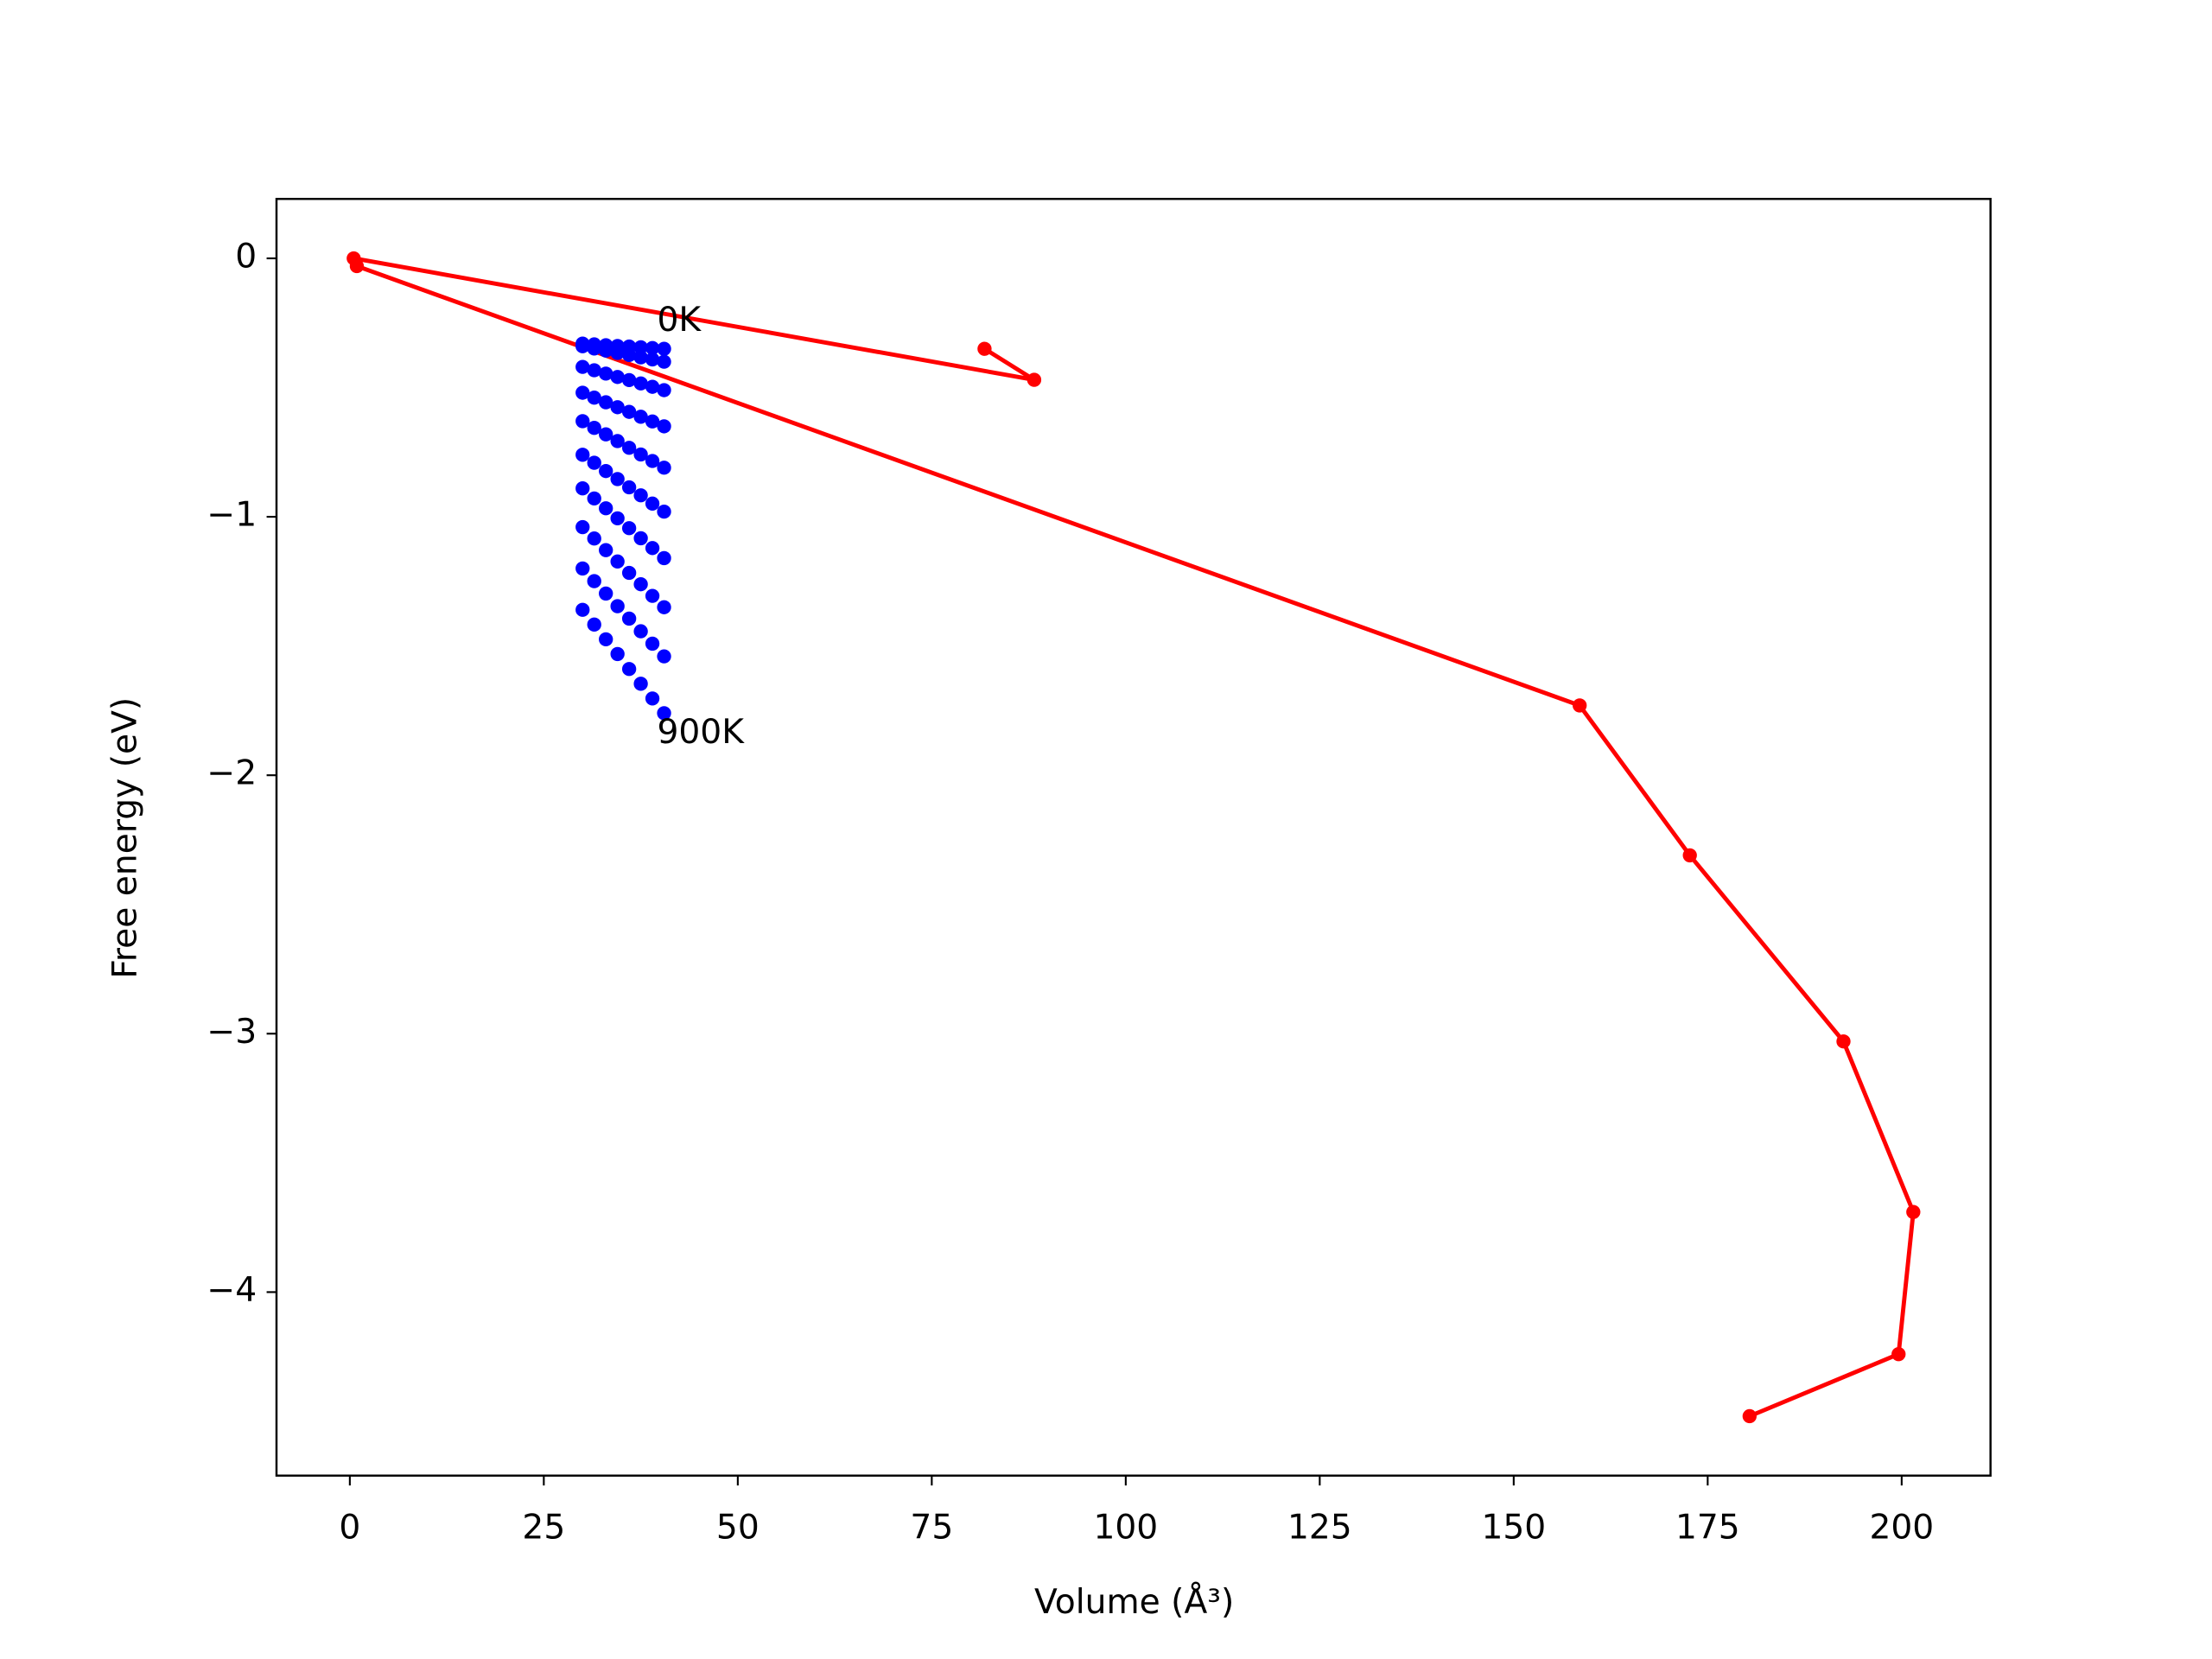  What do you see at coordinates (738, 1527) in the screenshot?
I see `x-tick-label: 50` at bounding box center [738, 1527].